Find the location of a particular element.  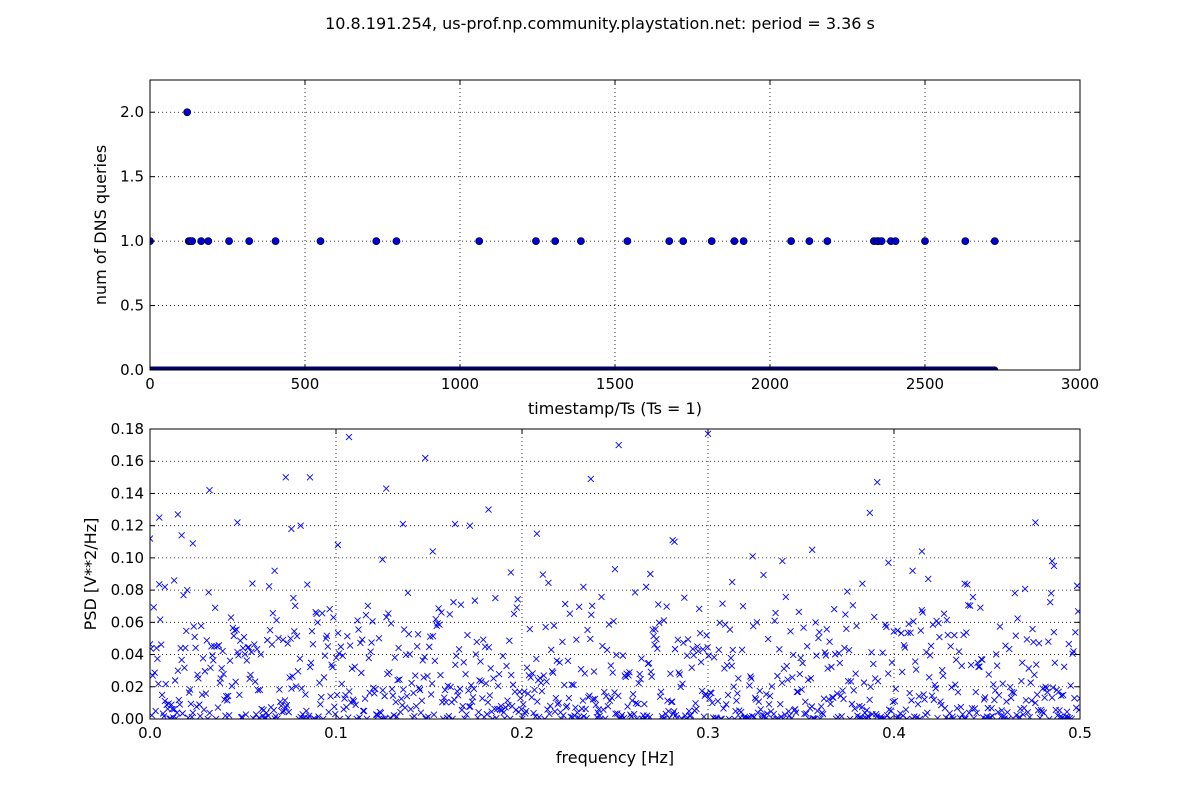

y-tick-label: 0.08 is located at coordinates (127, 590).